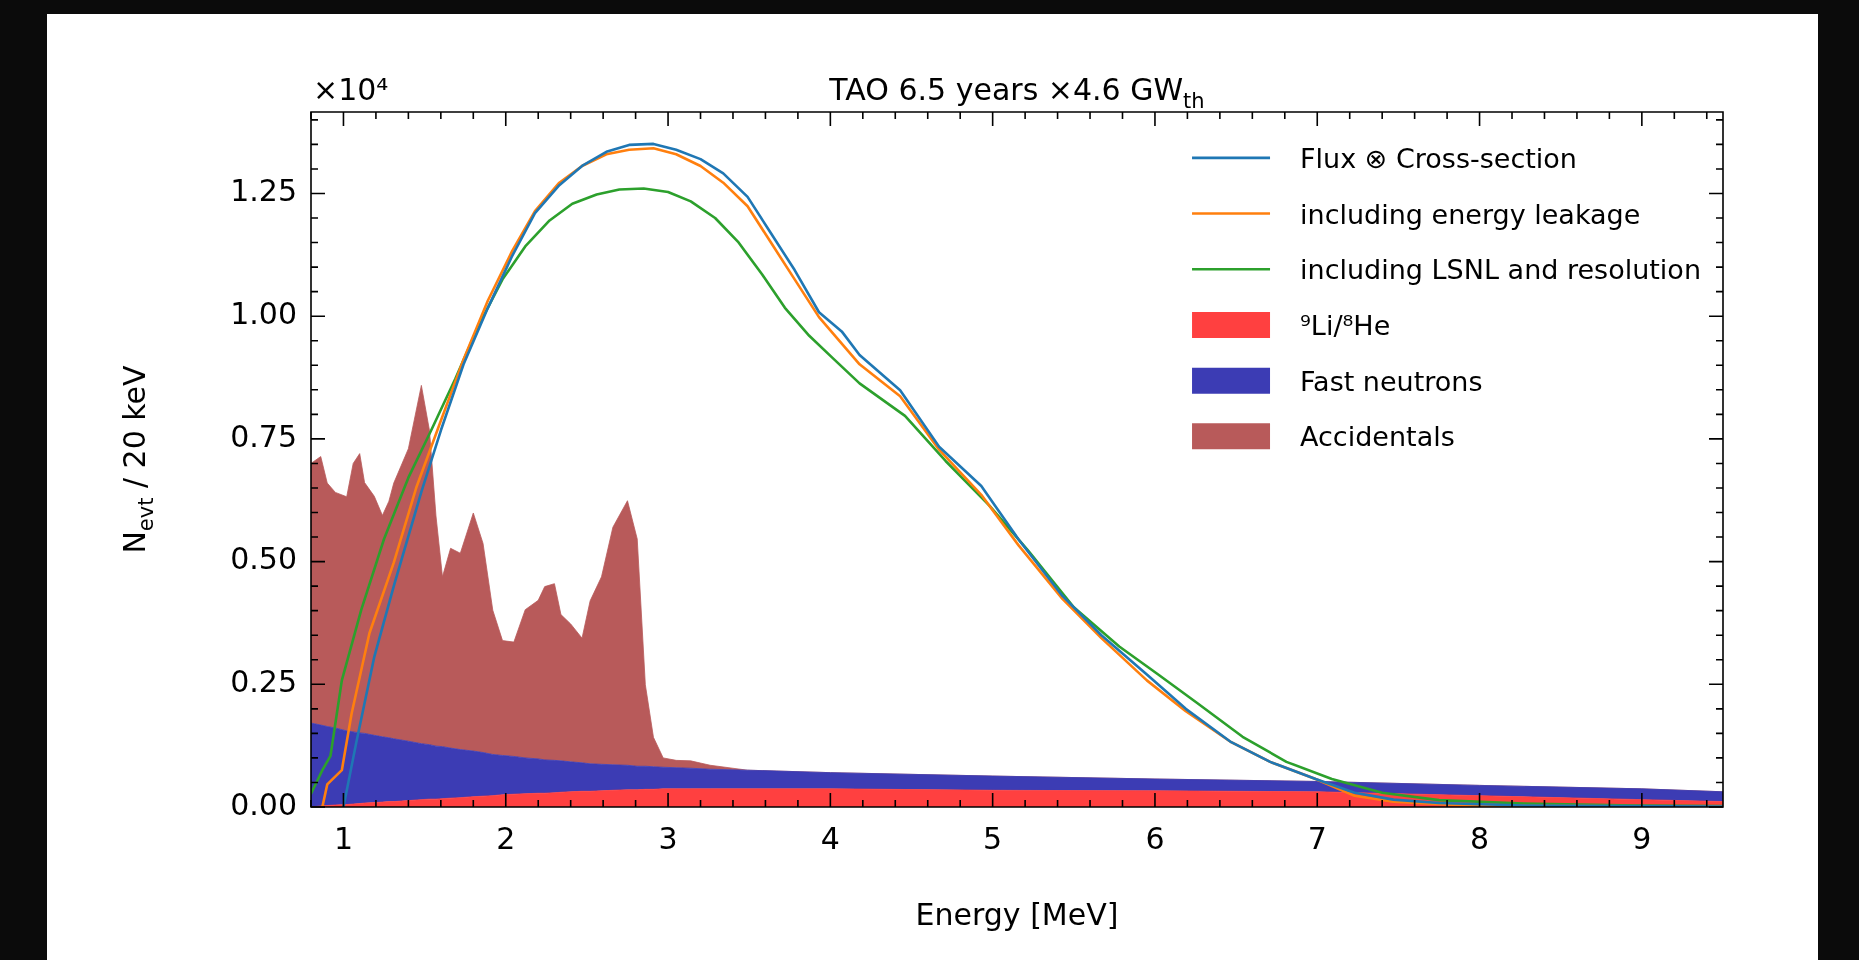  Describe the element at coordinates (1470, 214) in the screenshot. I see `legend-label: including energy leakage` at that location.